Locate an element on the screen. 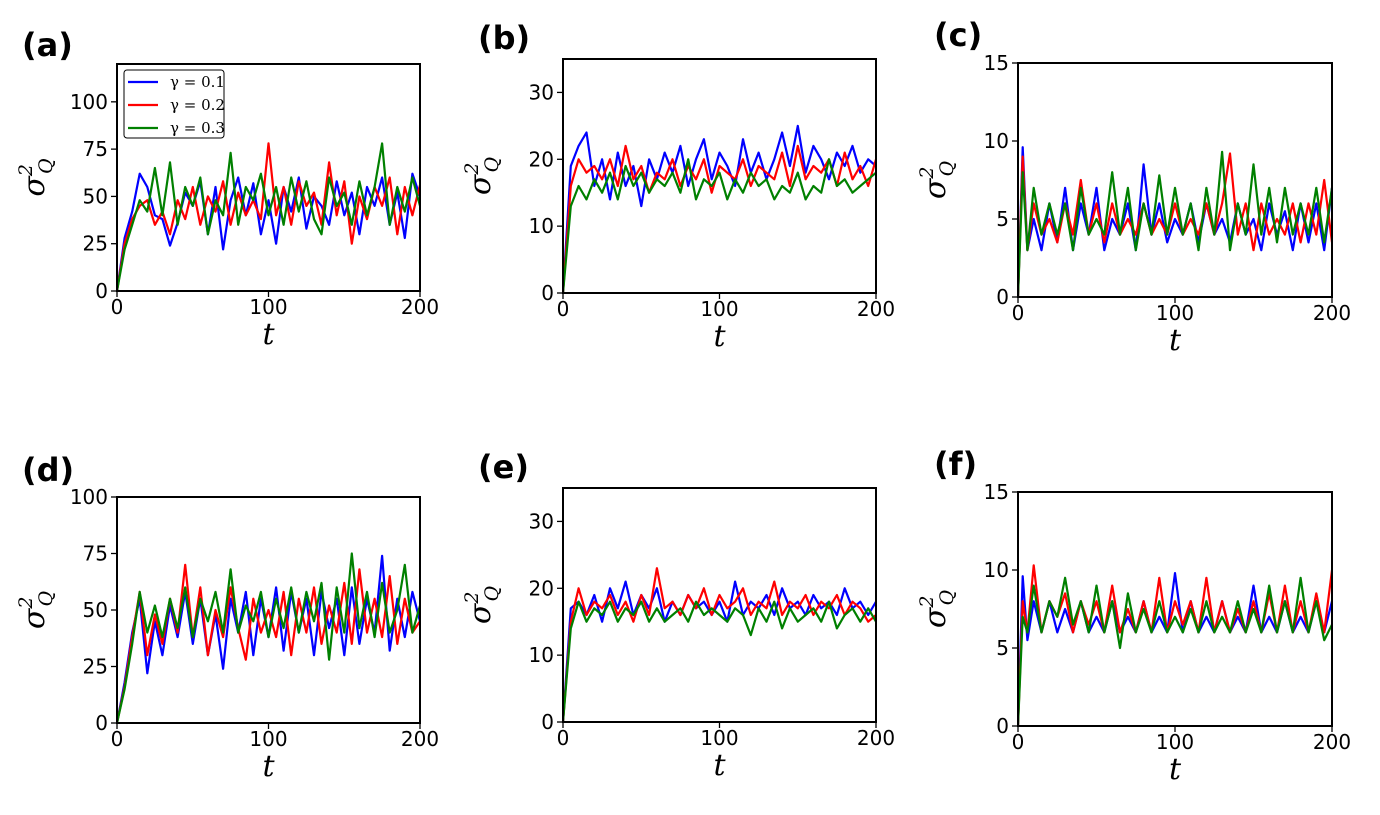 This screenshot has height=815, width=1380. panel-e: (e) 0 100 200 0 10 20 30 t σ2Q is located at coordinates (678, 615).